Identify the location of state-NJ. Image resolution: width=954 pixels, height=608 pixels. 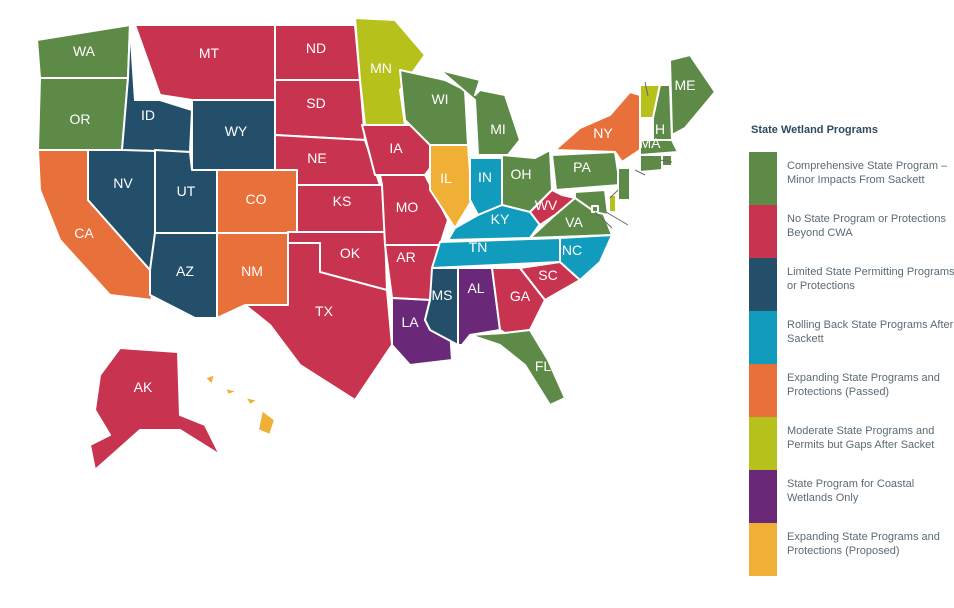
(624, 184).